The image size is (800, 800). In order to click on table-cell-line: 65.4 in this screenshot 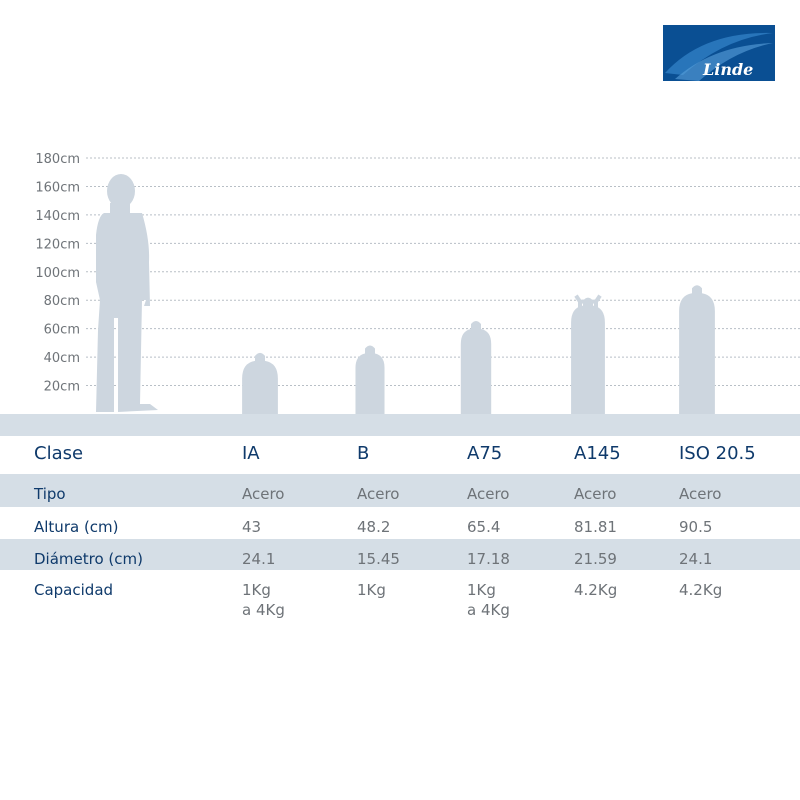, I will do `click(484, 527)`.